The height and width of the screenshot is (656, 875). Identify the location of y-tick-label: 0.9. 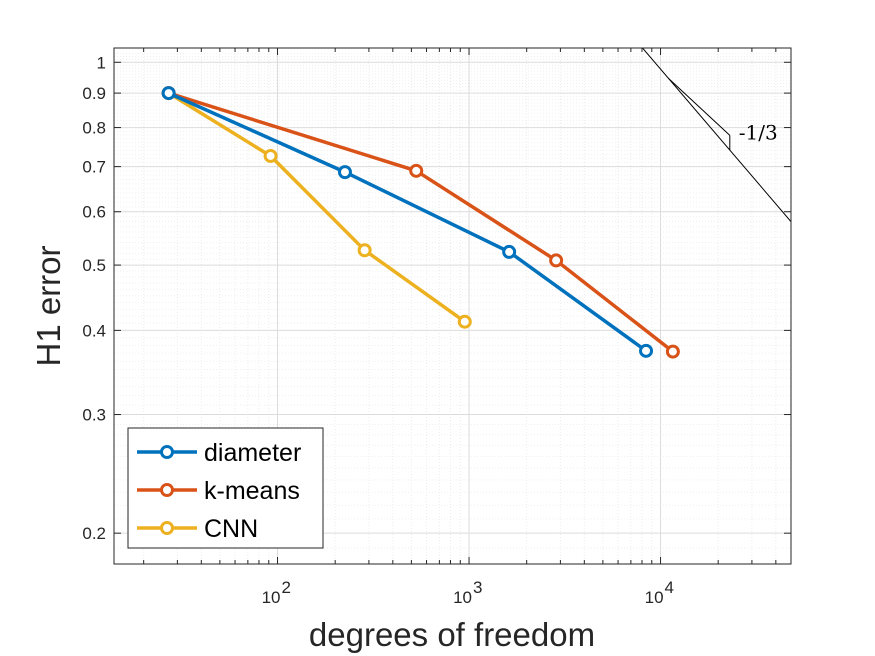
(94, 93).